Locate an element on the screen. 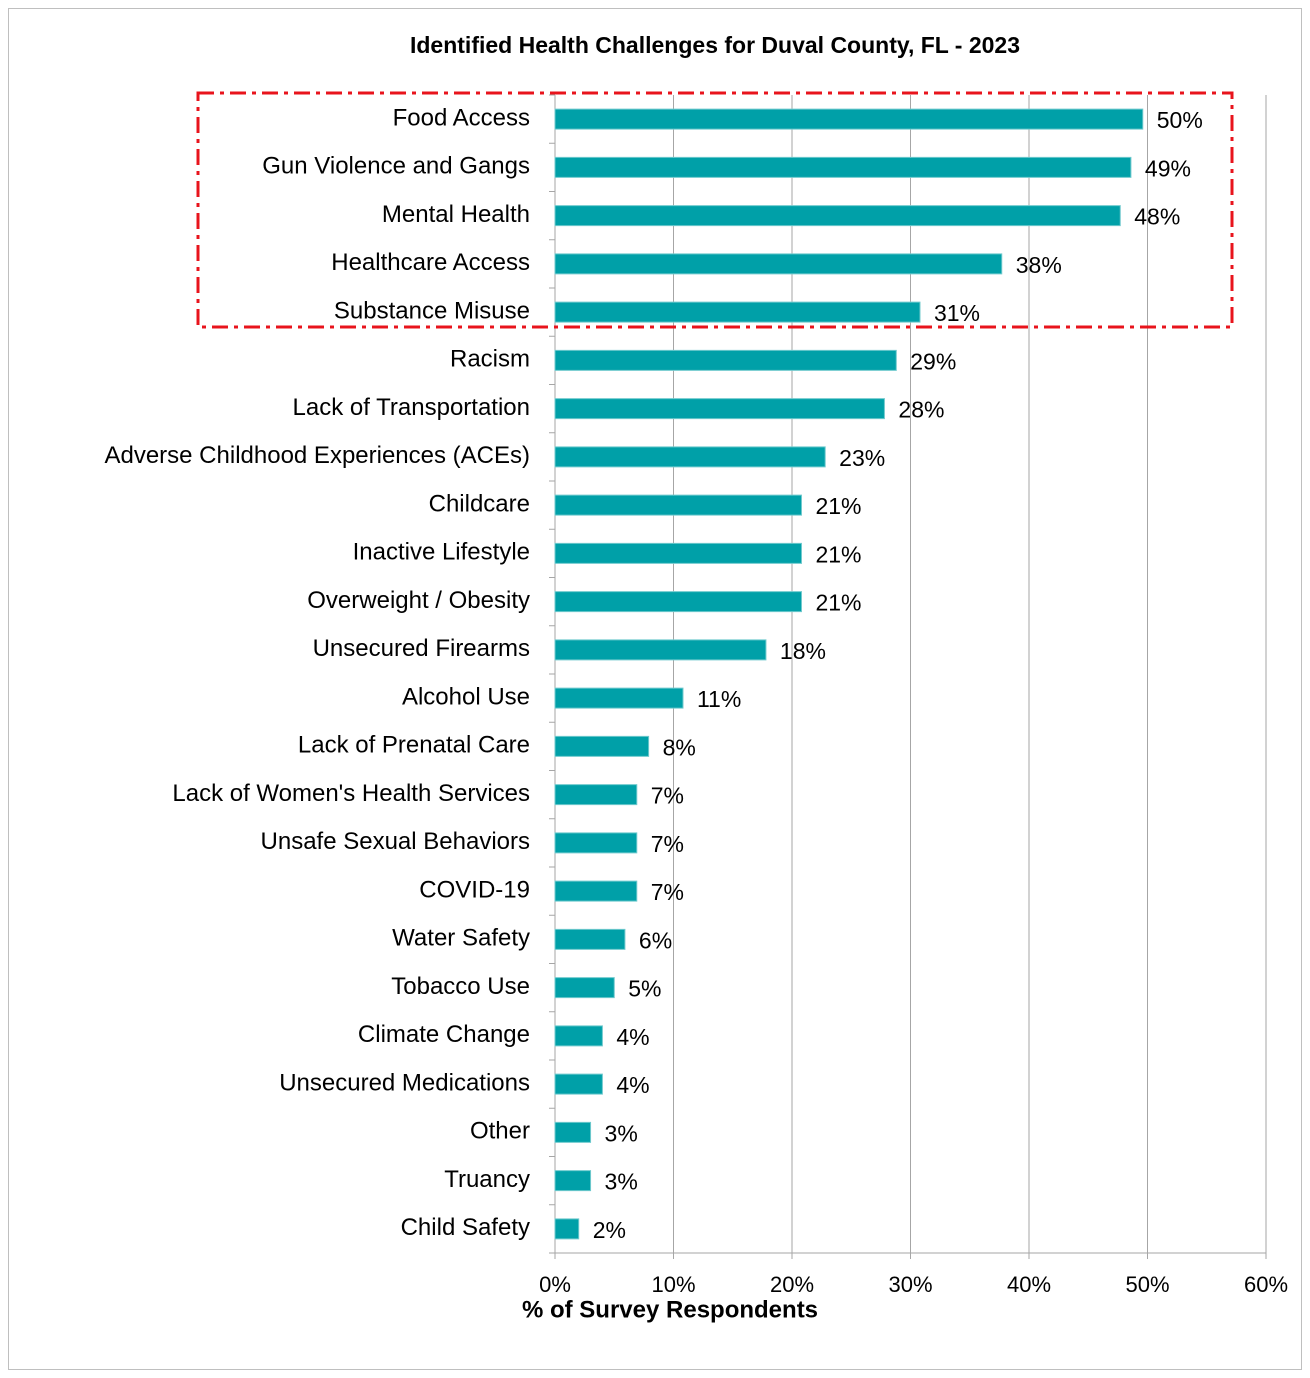 This screenshot has width=1310, height=1378. y-tick-label: Childcare is located at coordinates (479, 503).